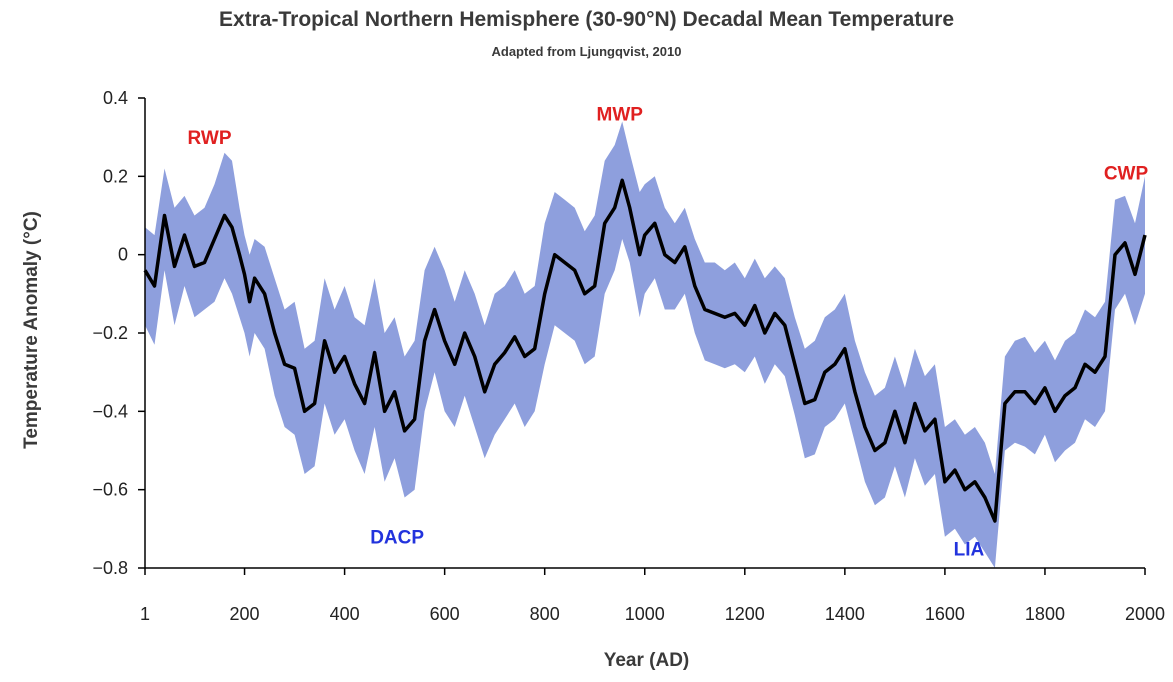 This screenshot has height=682, width=1173. What do you see at coordinates (115, 98) in the screenshot?
I see `y-tick-label: 0.4` at bounding box center [115, 98].